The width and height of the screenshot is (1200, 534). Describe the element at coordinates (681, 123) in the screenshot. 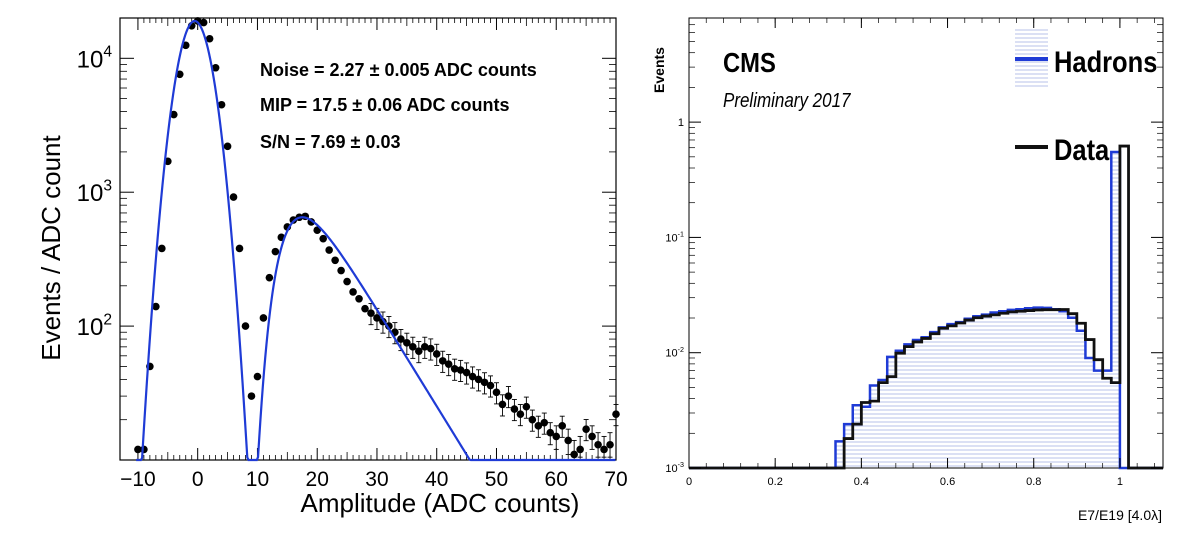

I see `e7-y-tick-label: 1` at that location.